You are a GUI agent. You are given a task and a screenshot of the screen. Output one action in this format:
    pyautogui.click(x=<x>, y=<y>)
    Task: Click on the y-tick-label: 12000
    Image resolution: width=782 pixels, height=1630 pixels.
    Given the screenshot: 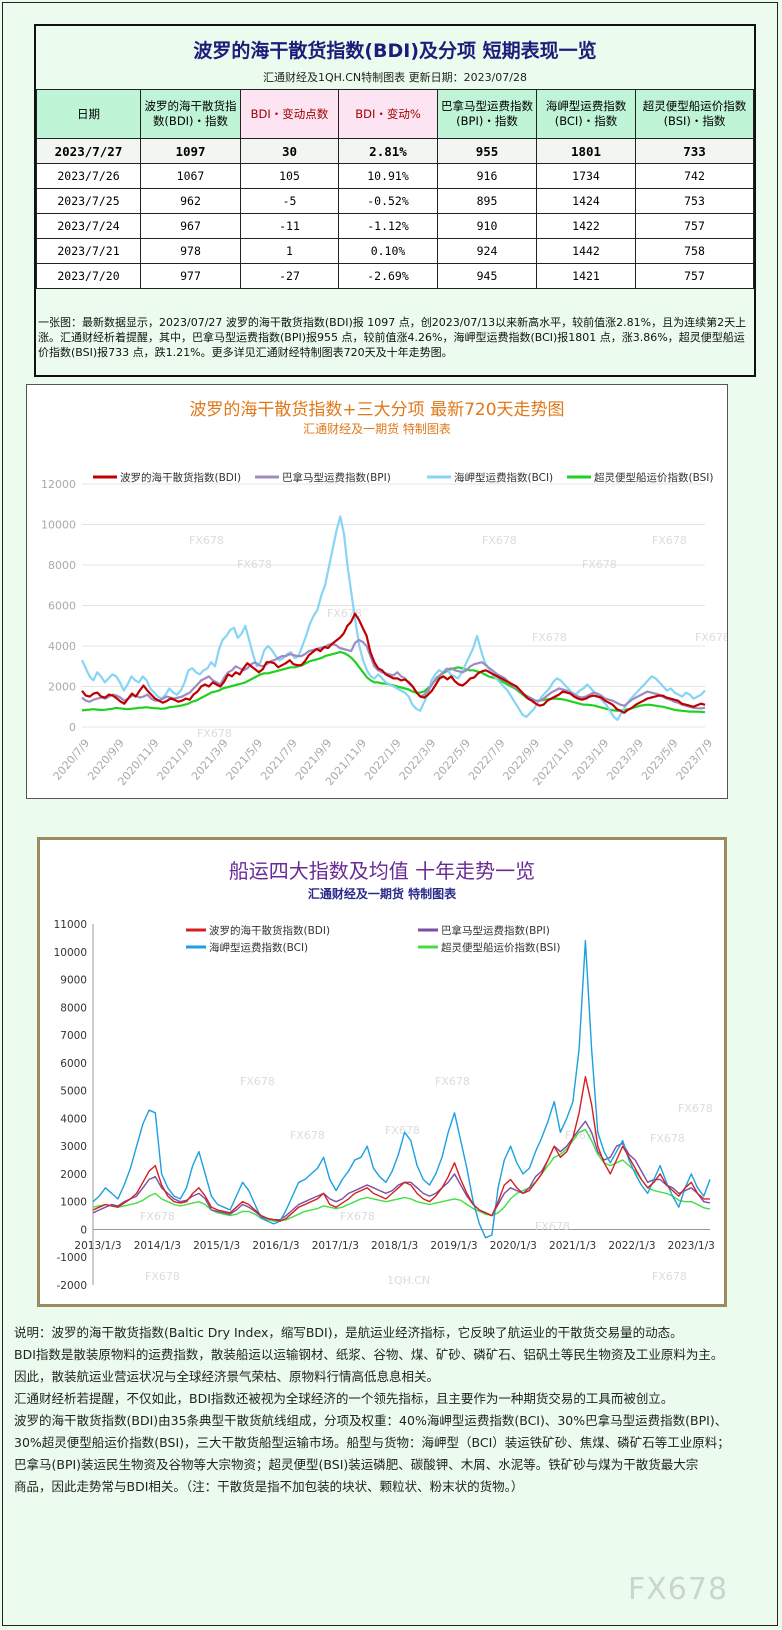 What is the action you would take?
    pyautogui.click(x=58, y=484)
    